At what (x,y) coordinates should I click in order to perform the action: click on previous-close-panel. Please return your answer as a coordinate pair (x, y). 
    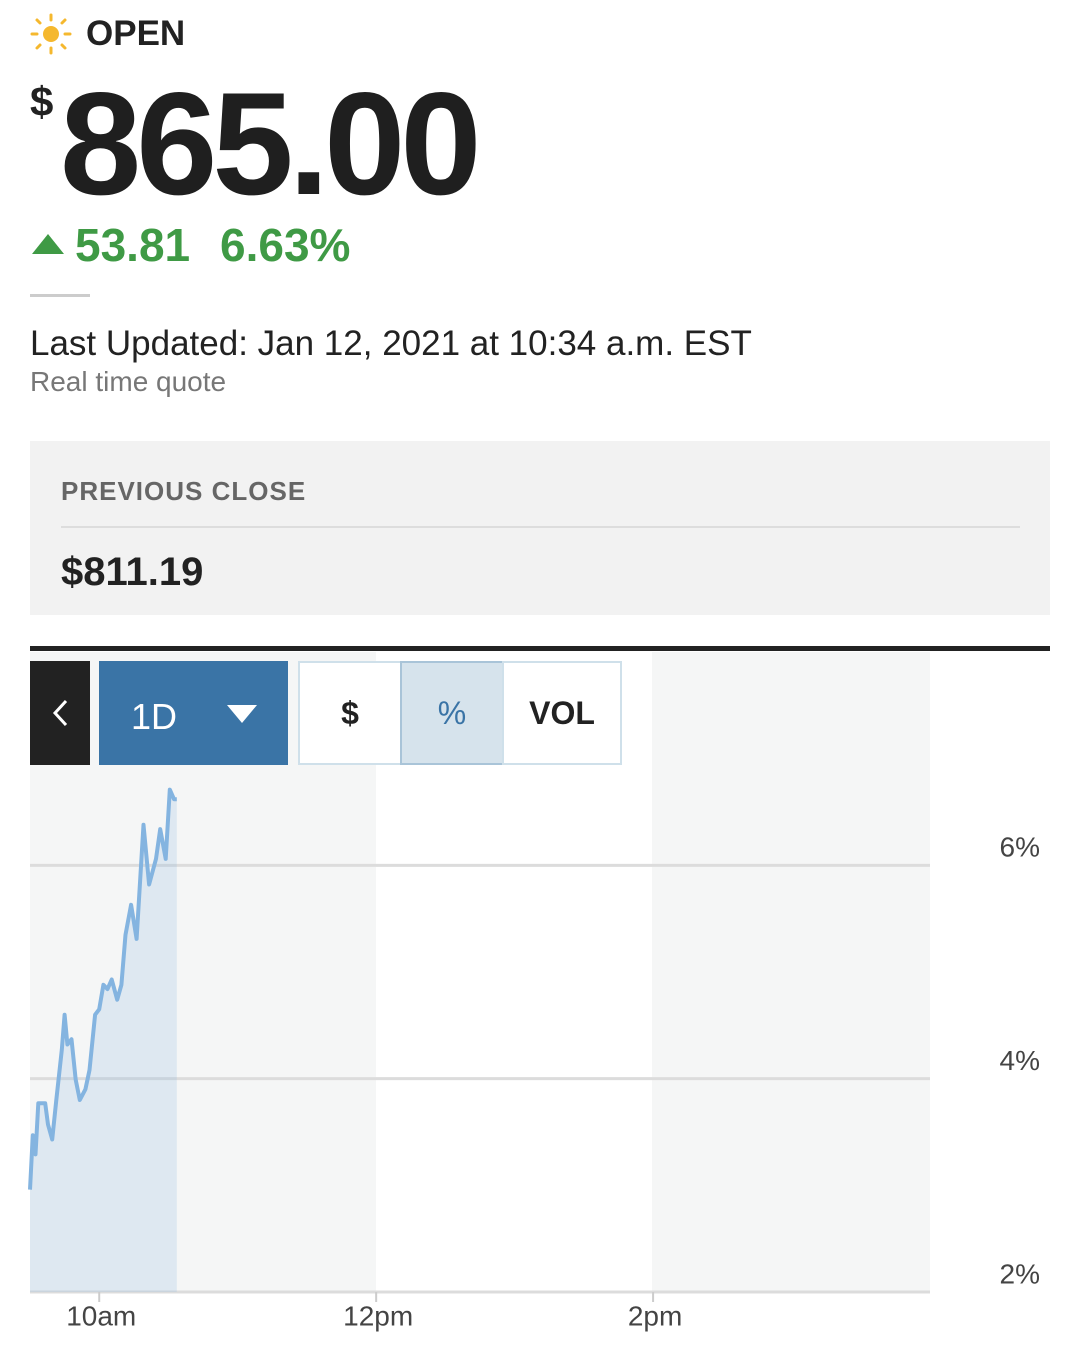
    Looking at the image, I should click on (540, 528).